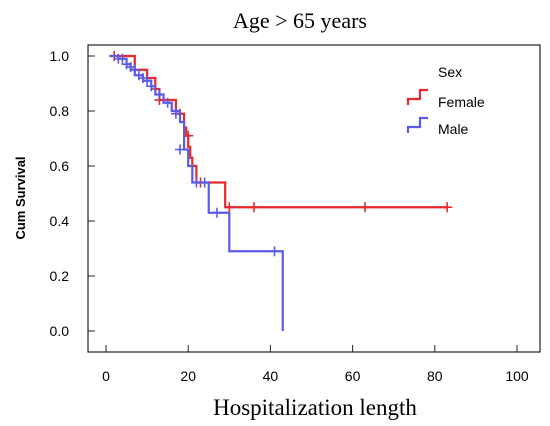  What do you see at coordinates (517, 376) in the screenshot?
I see `x-tick-label: 100` at bounding box center [517, 376].